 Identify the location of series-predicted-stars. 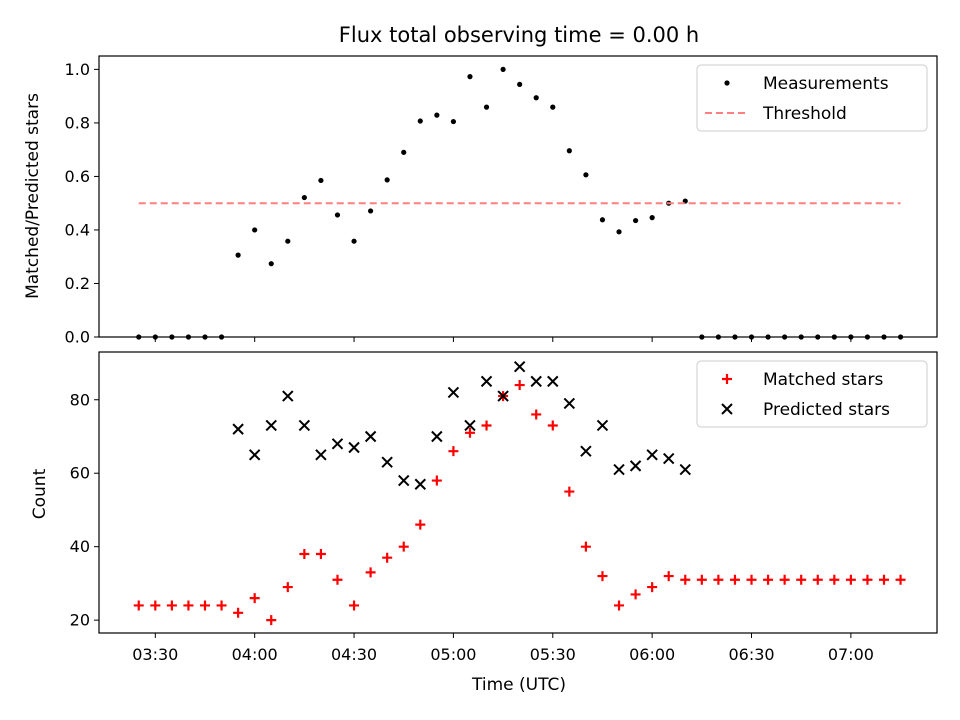
(461, 425).